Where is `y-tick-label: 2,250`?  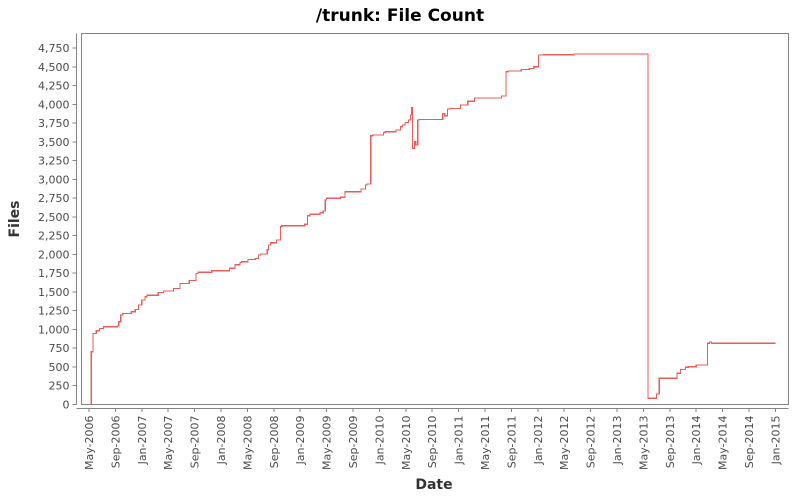
y-tick-label: 2,250 is located at coordinates (54, 236).